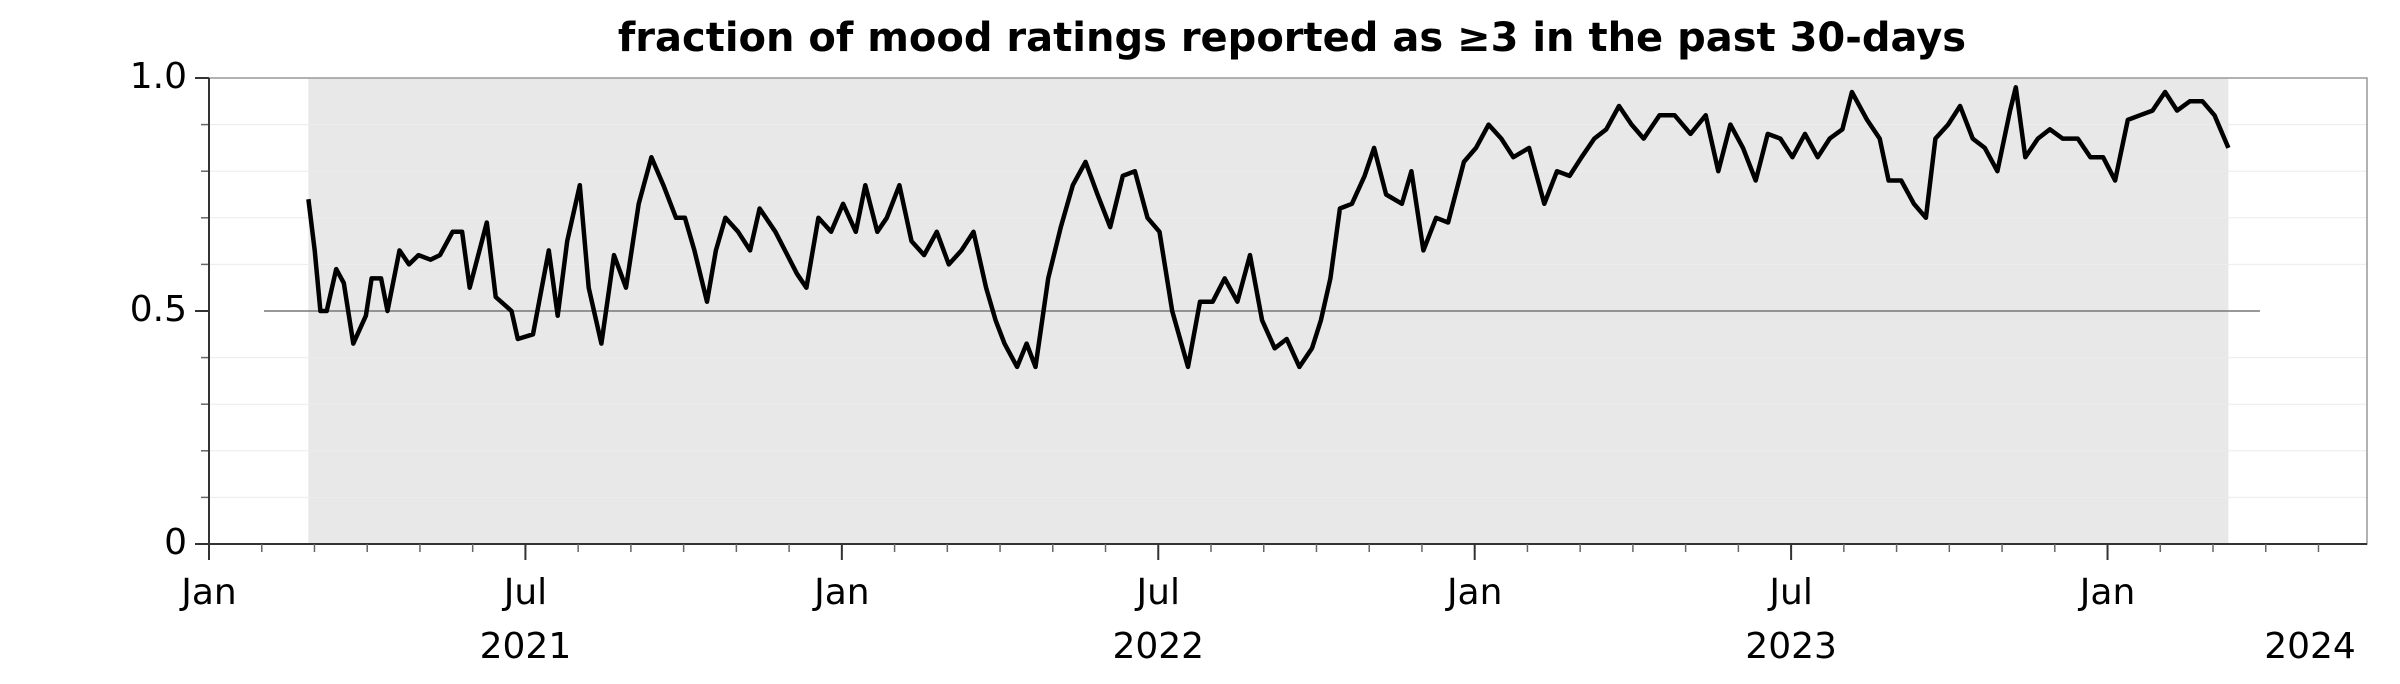 This screenshot has height=684, width=2400. Describe the element at coordinates (175, 542) in the screenshot. I see `y-tick-label: 0` at that location.